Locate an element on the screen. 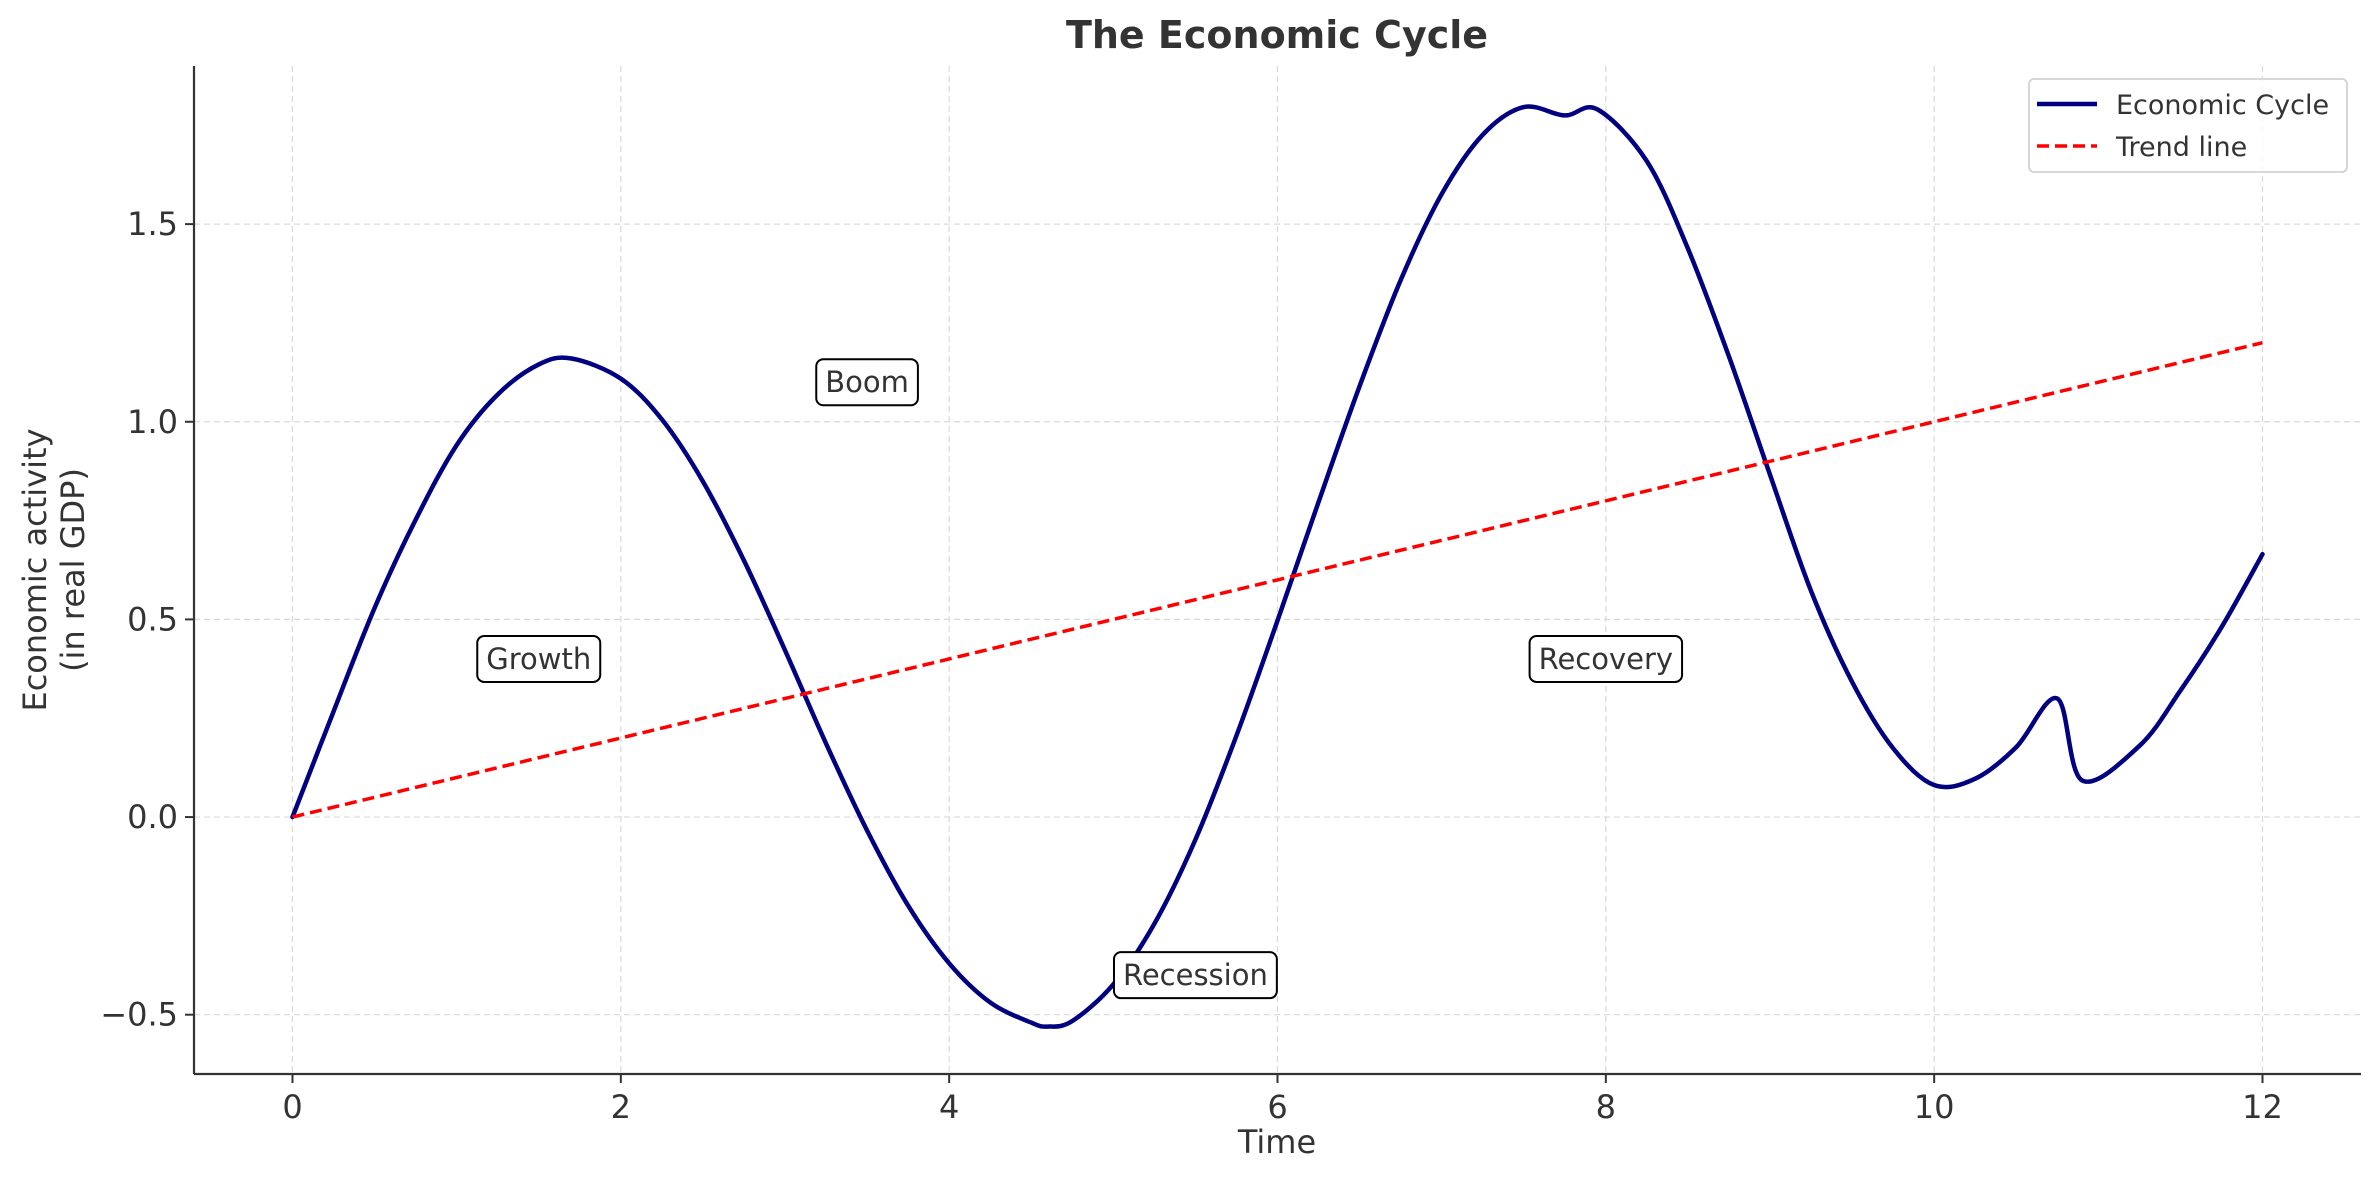  legend-label-trend-line: Trend line is located at coordinates (2181, 147).